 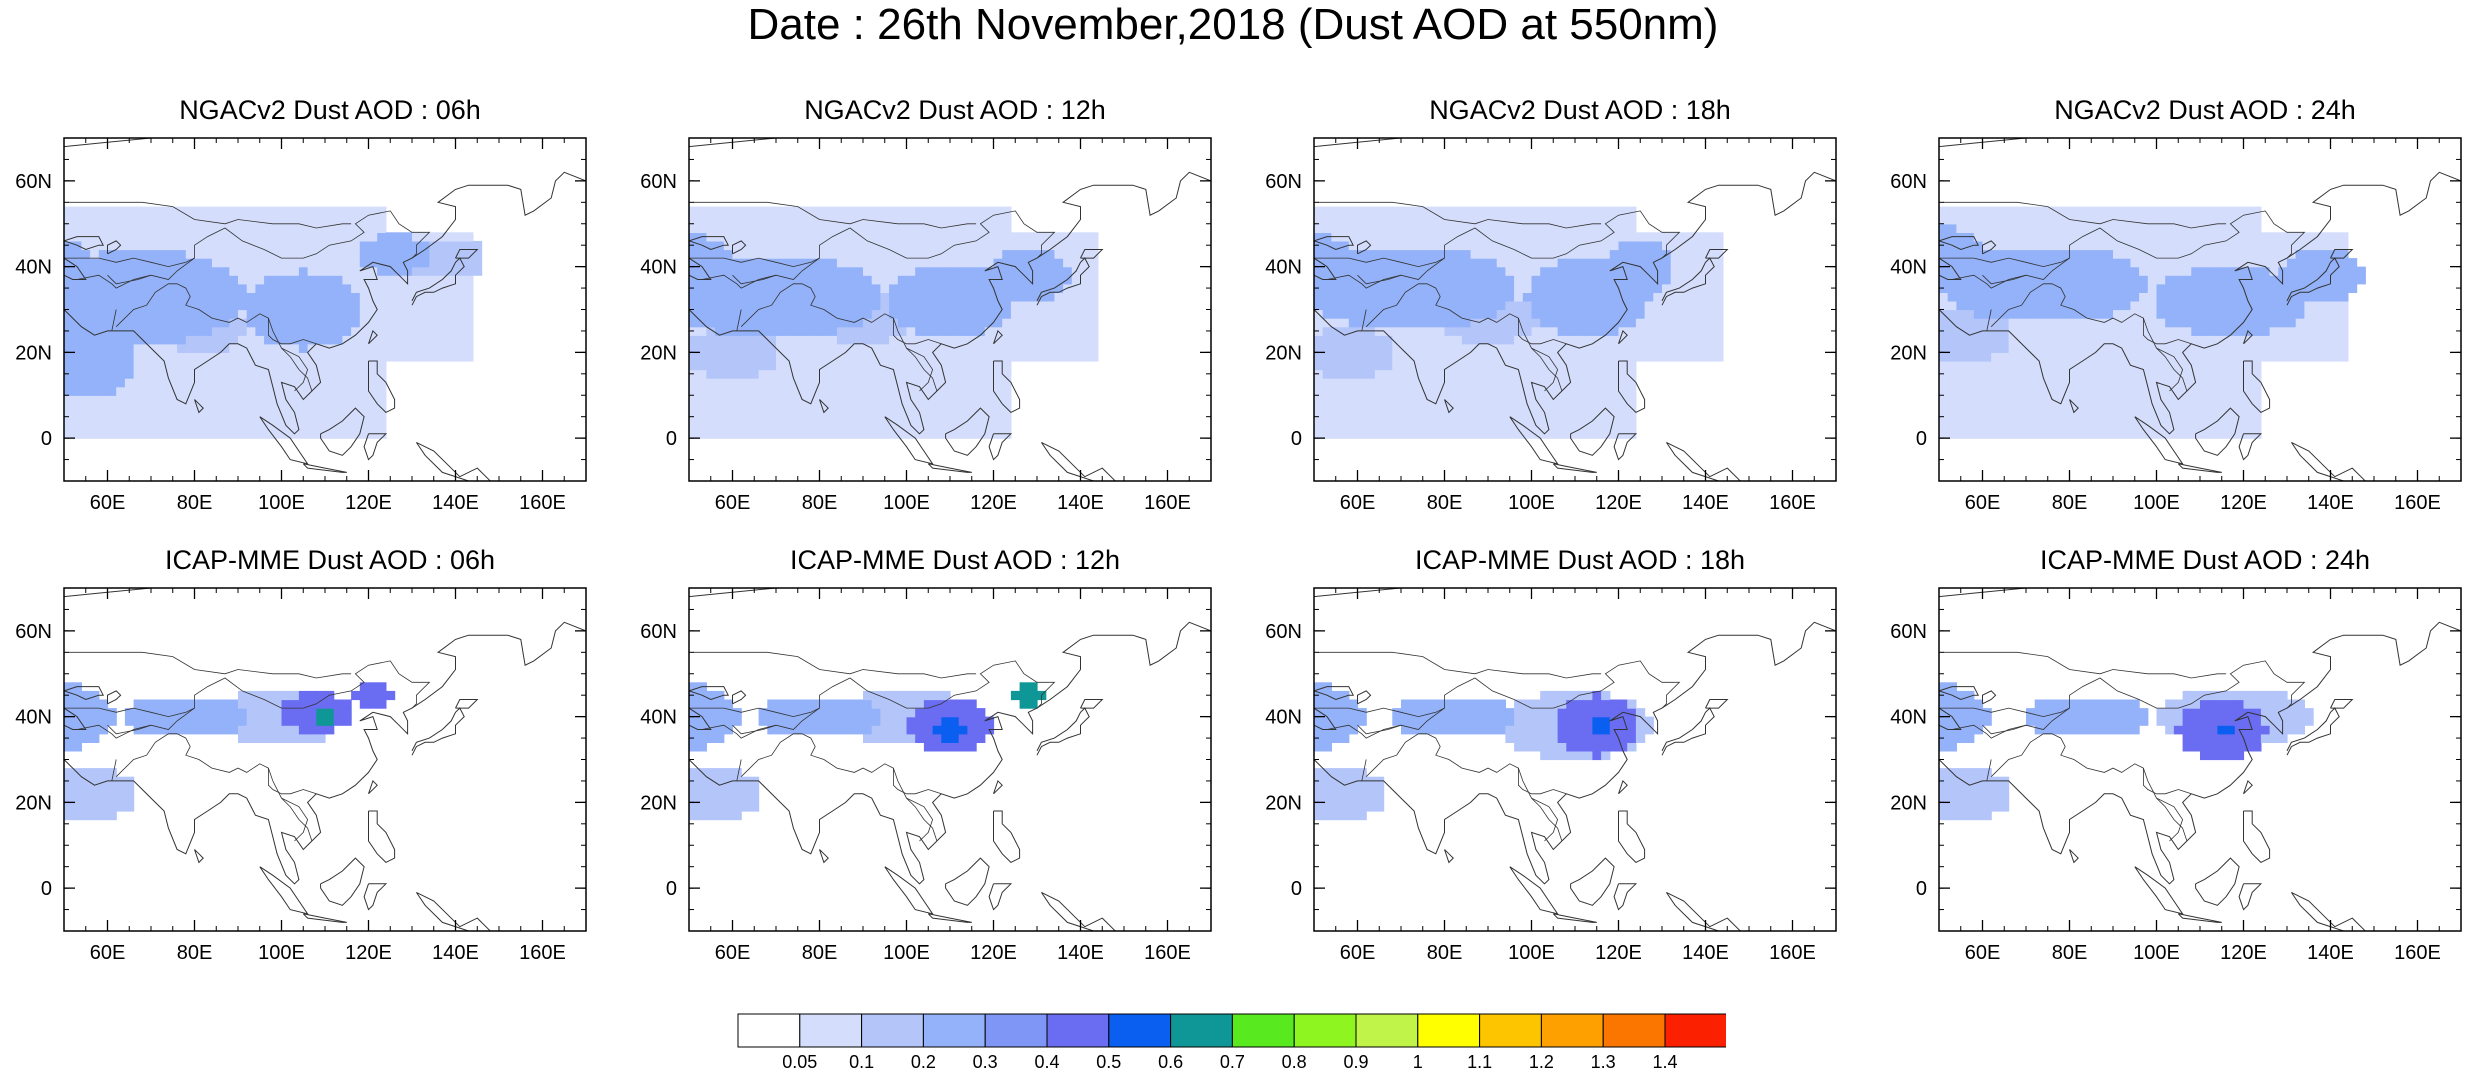 What do you see at coordinates (33, 353) in the screenshot?
I see `y-tick-label: 20N` at bounding box center [33, 353].